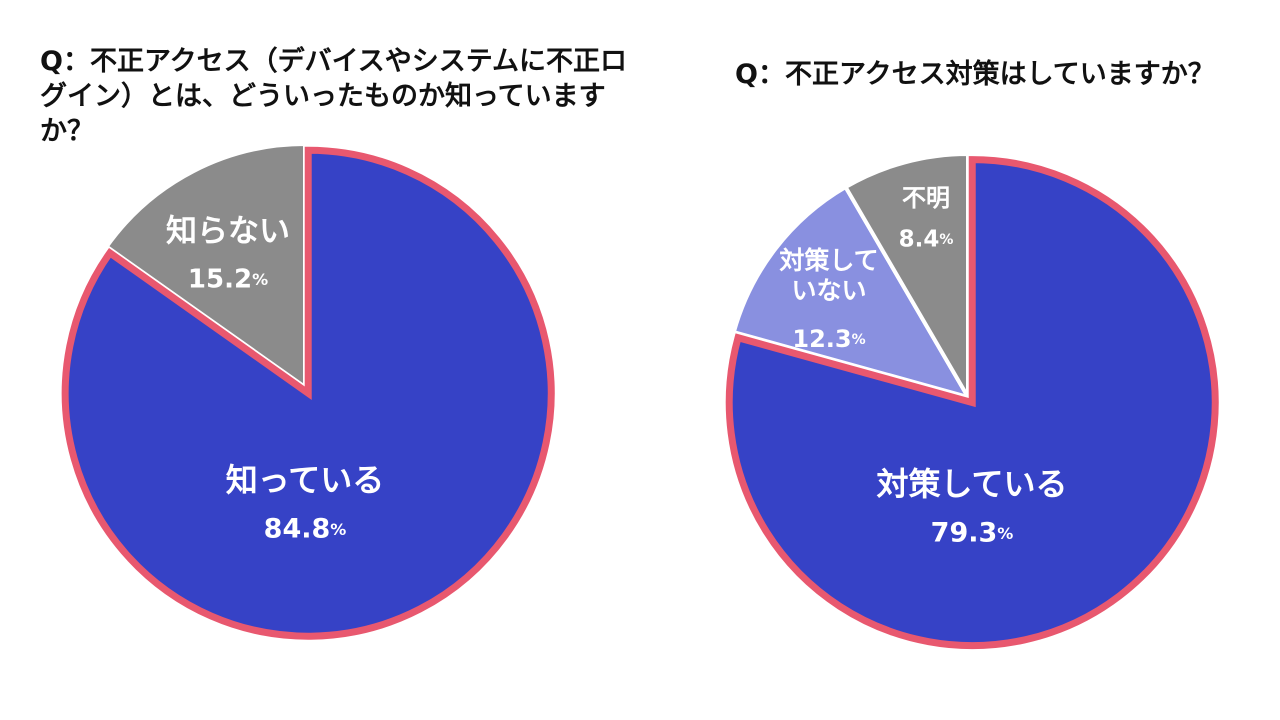  What do you see at coordinates (828, 260) in the screenshot?
I see `slice-label-2-2: 対策して` at bounding box center [828, 260].